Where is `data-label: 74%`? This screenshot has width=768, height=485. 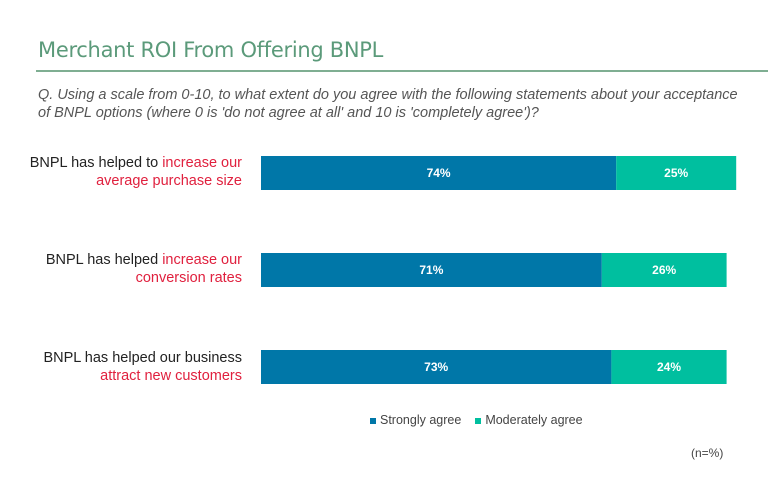 data-label: 74% is located at coordinates (439, 173).